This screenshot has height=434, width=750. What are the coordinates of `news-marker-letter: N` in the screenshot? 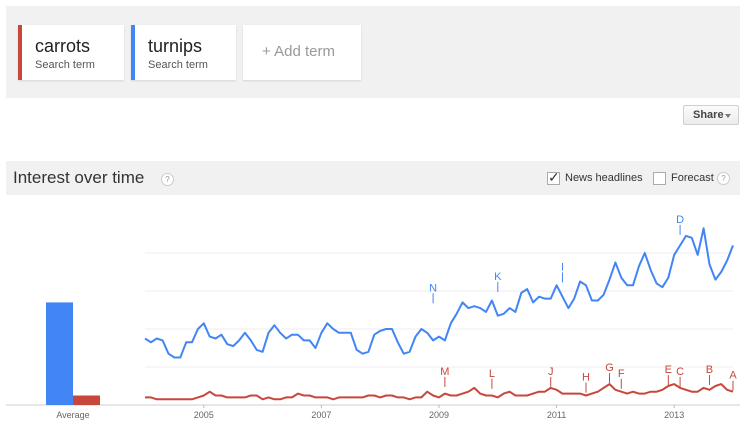 It's located at (433, 288).